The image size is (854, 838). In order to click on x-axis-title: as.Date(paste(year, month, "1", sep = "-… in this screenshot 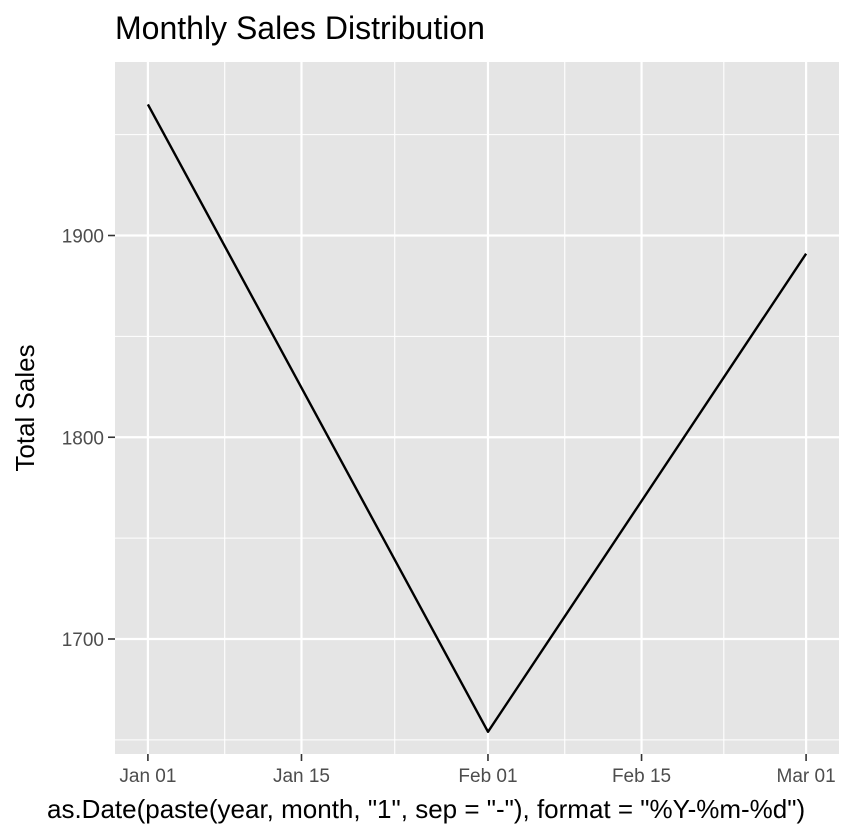, I will do `click(426, 809)`.